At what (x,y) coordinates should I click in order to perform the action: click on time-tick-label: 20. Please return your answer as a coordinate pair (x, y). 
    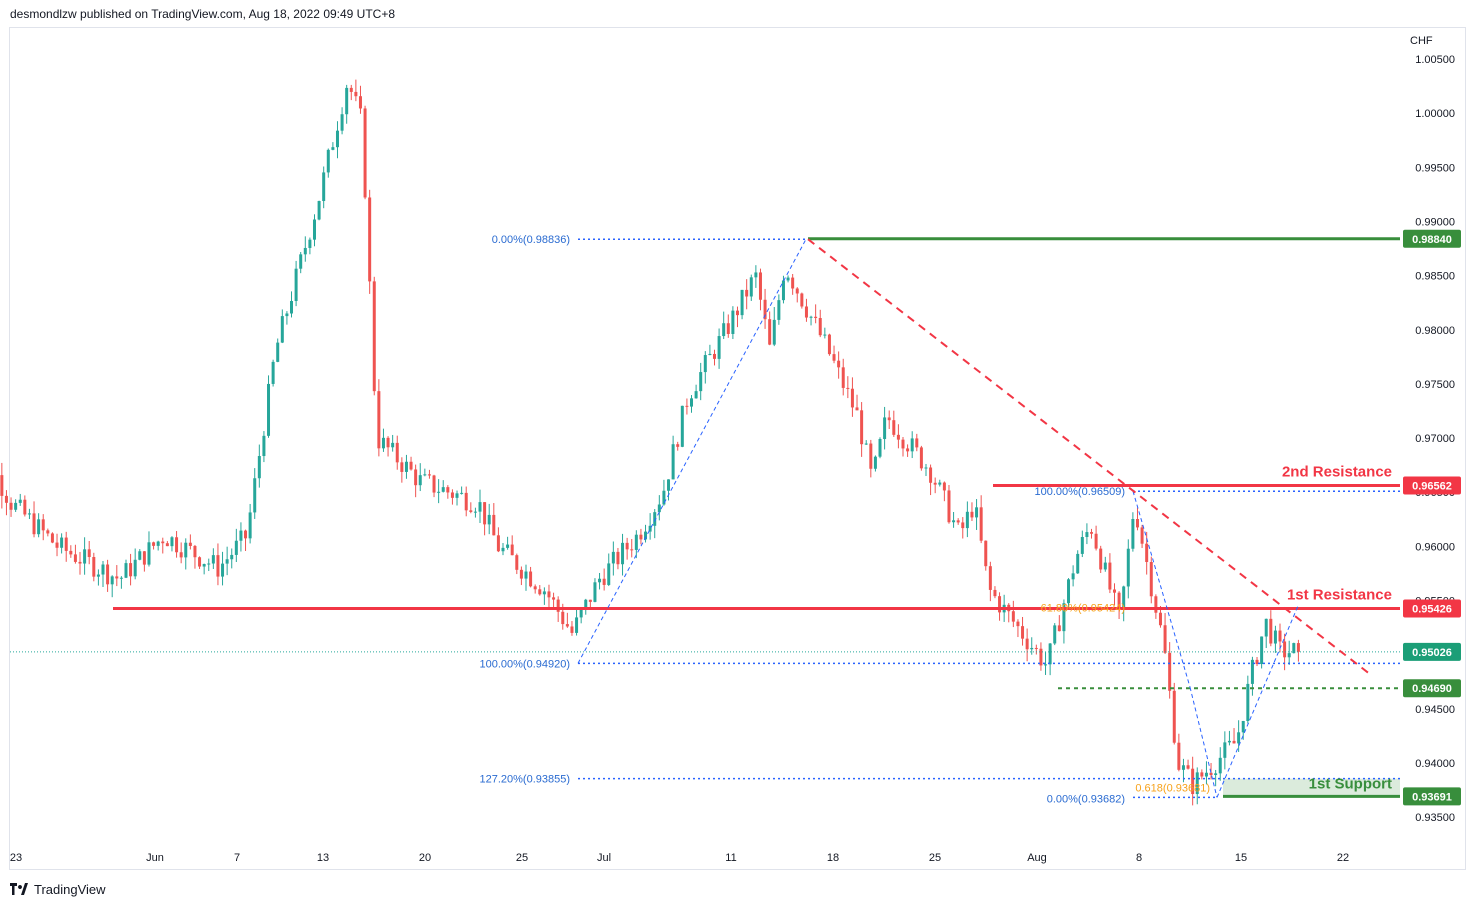
    Looking at the image, I should click on (425, 858).